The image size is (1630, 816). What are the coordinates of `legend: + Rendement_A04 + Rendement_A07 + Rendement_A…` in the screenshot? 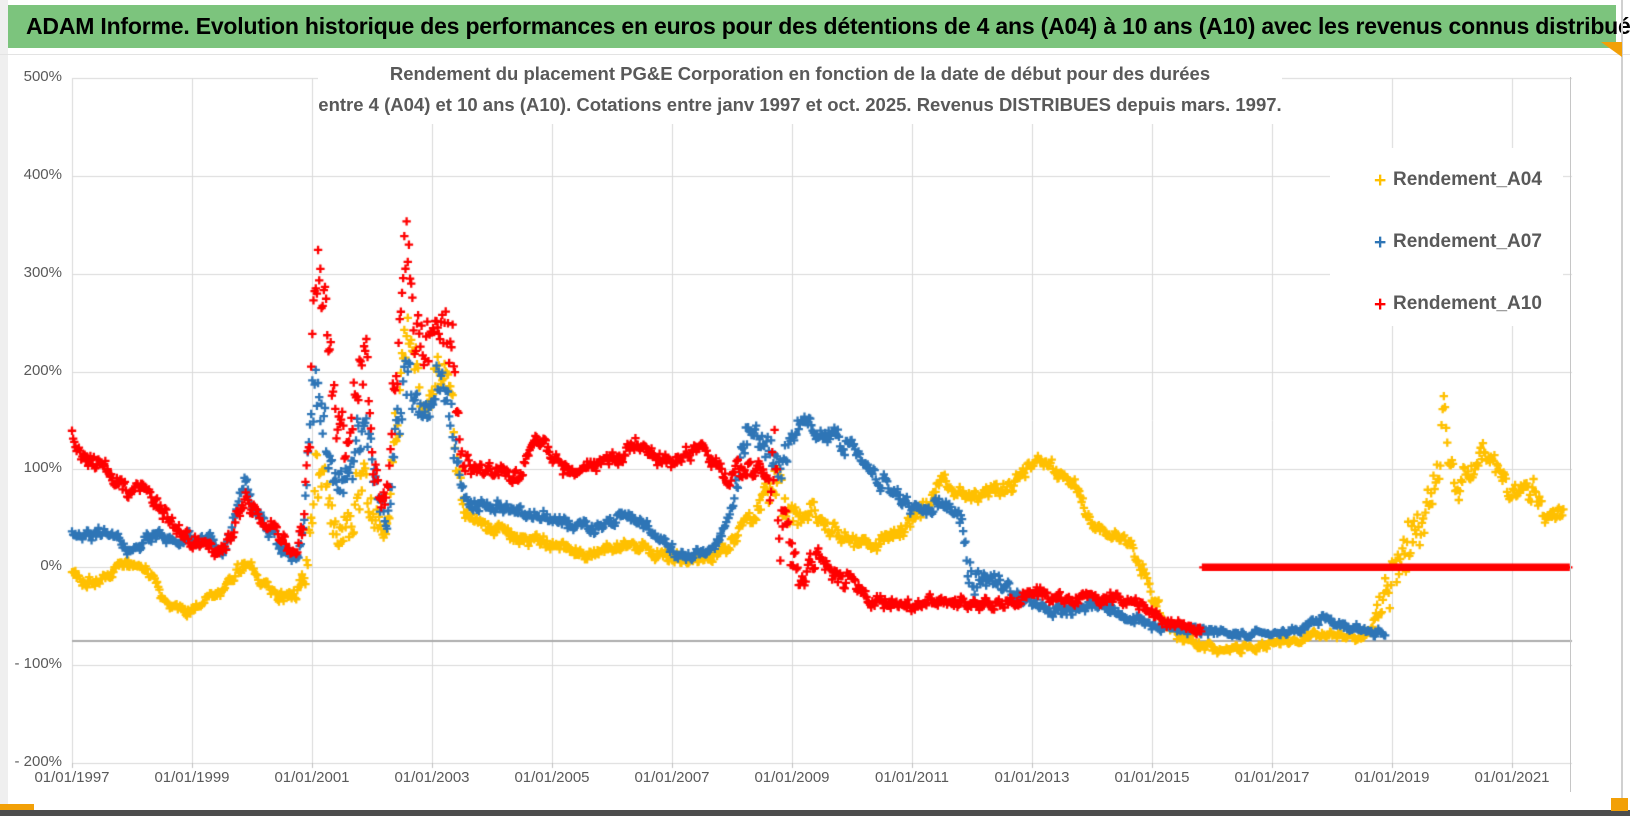 It's located at (1446, 237).